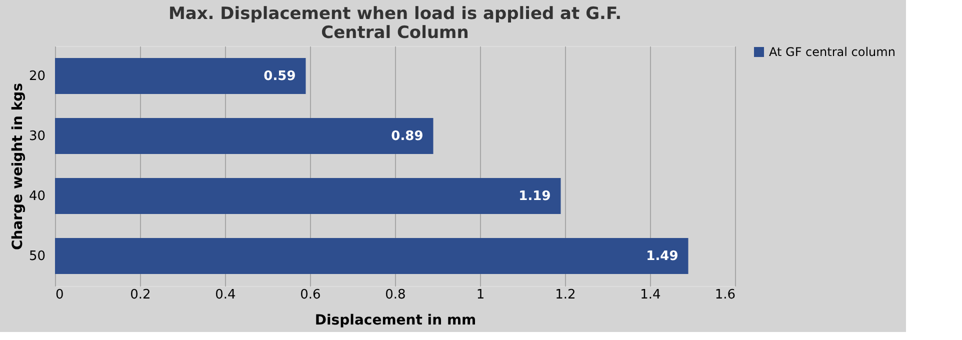  I want to click on y-tick-label: 40, so click(37, 196).